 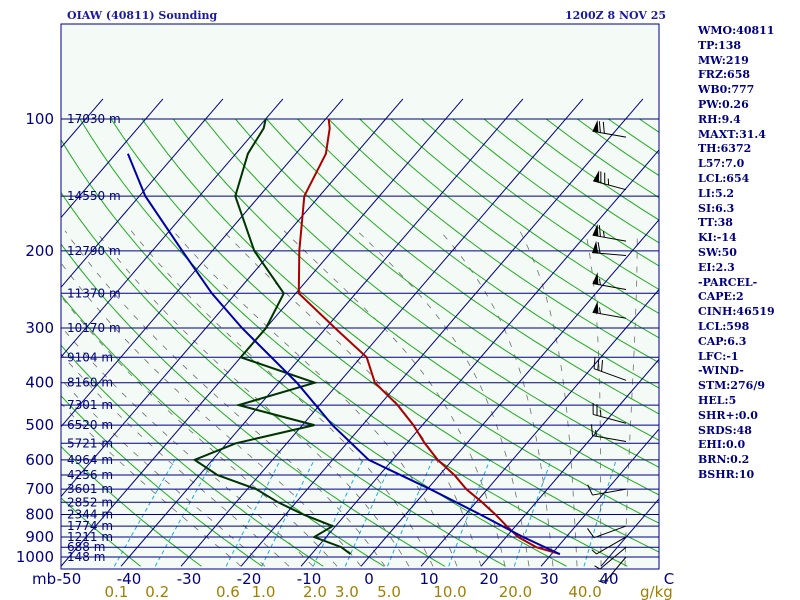 What do you see at coordinates (39, 383) in the screenshot?
I see `pressure-tick-label: 400` at bounding box center [39, 383].